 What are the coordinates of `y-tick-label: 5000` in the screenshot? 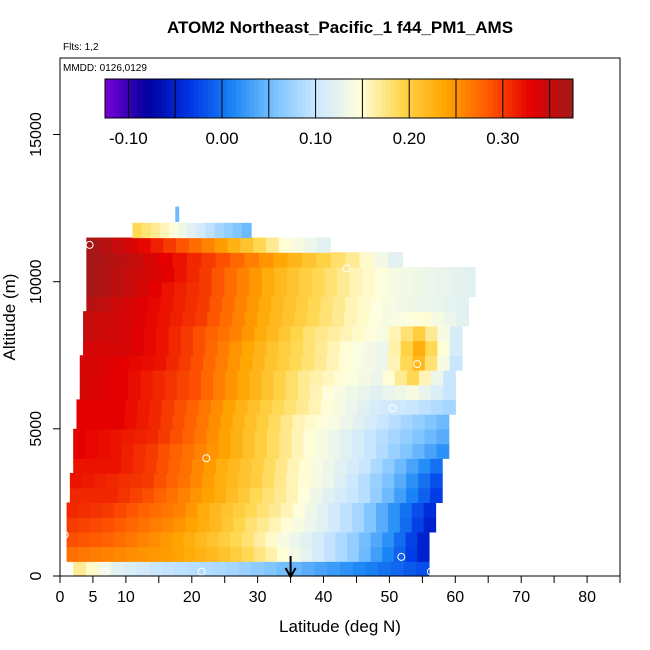 It's located at (36, 429).